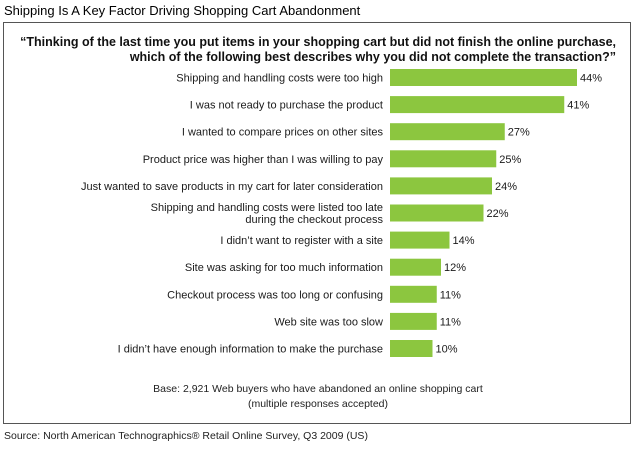 This screenshot has height=449, width=637. Describe the element at coordinates (510, 160) in the screenshot. I see `bar-value-label: 25%` at that location.